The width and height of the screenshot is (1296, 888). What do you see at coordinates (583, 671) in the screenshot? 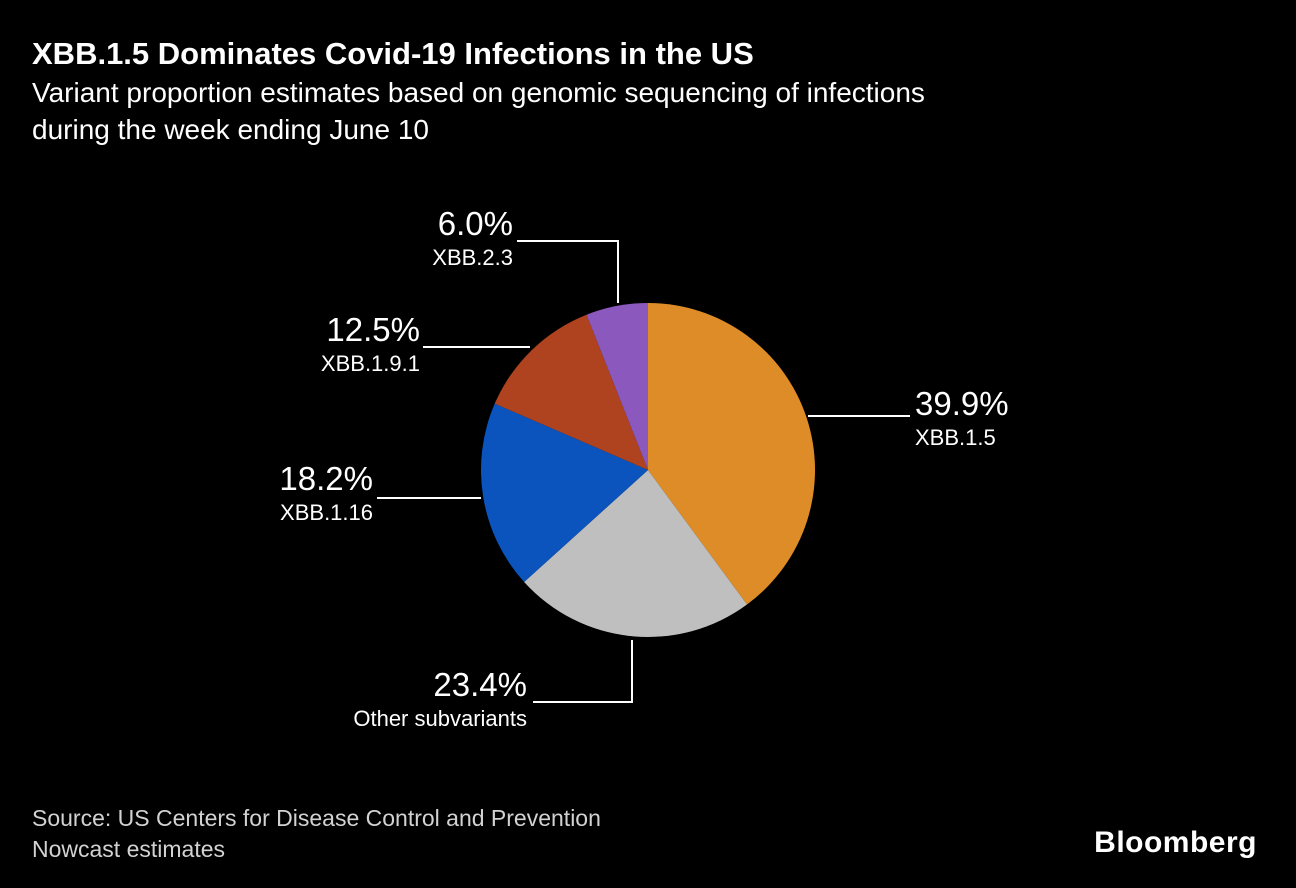
I see `leader-line-other-subvariants` at bounding box center [583, 671].